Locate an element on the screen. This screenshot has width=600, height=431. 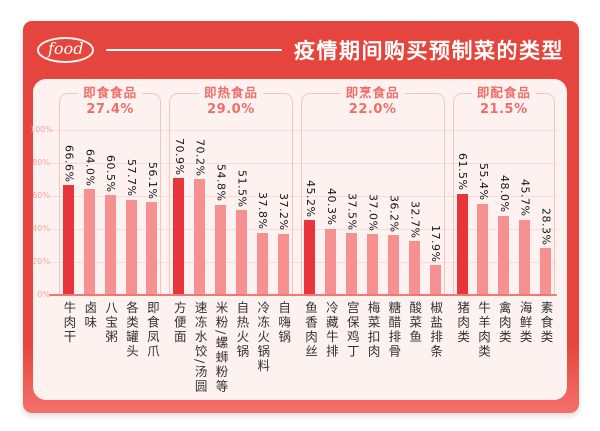
bar-column: 37.0% is located at coordinates (373, 212).